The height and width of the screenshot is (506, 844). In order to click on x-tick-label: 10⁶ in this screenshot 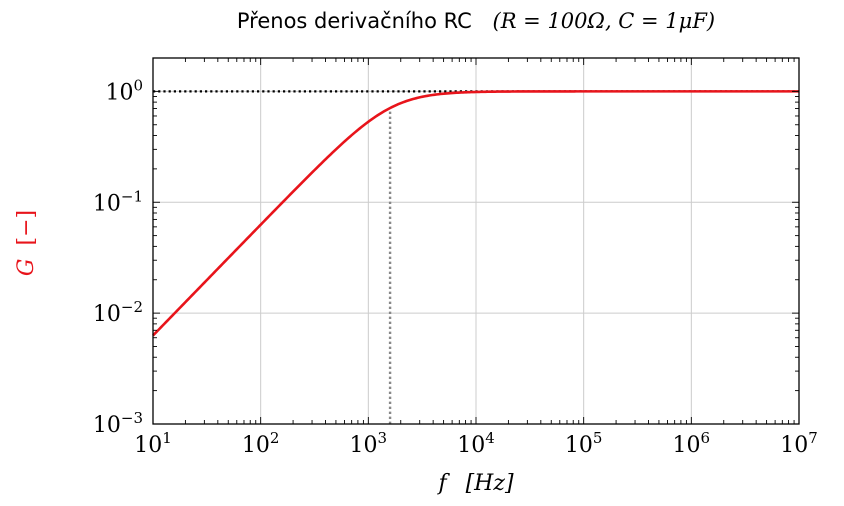, I will do `click(692, 443)`.